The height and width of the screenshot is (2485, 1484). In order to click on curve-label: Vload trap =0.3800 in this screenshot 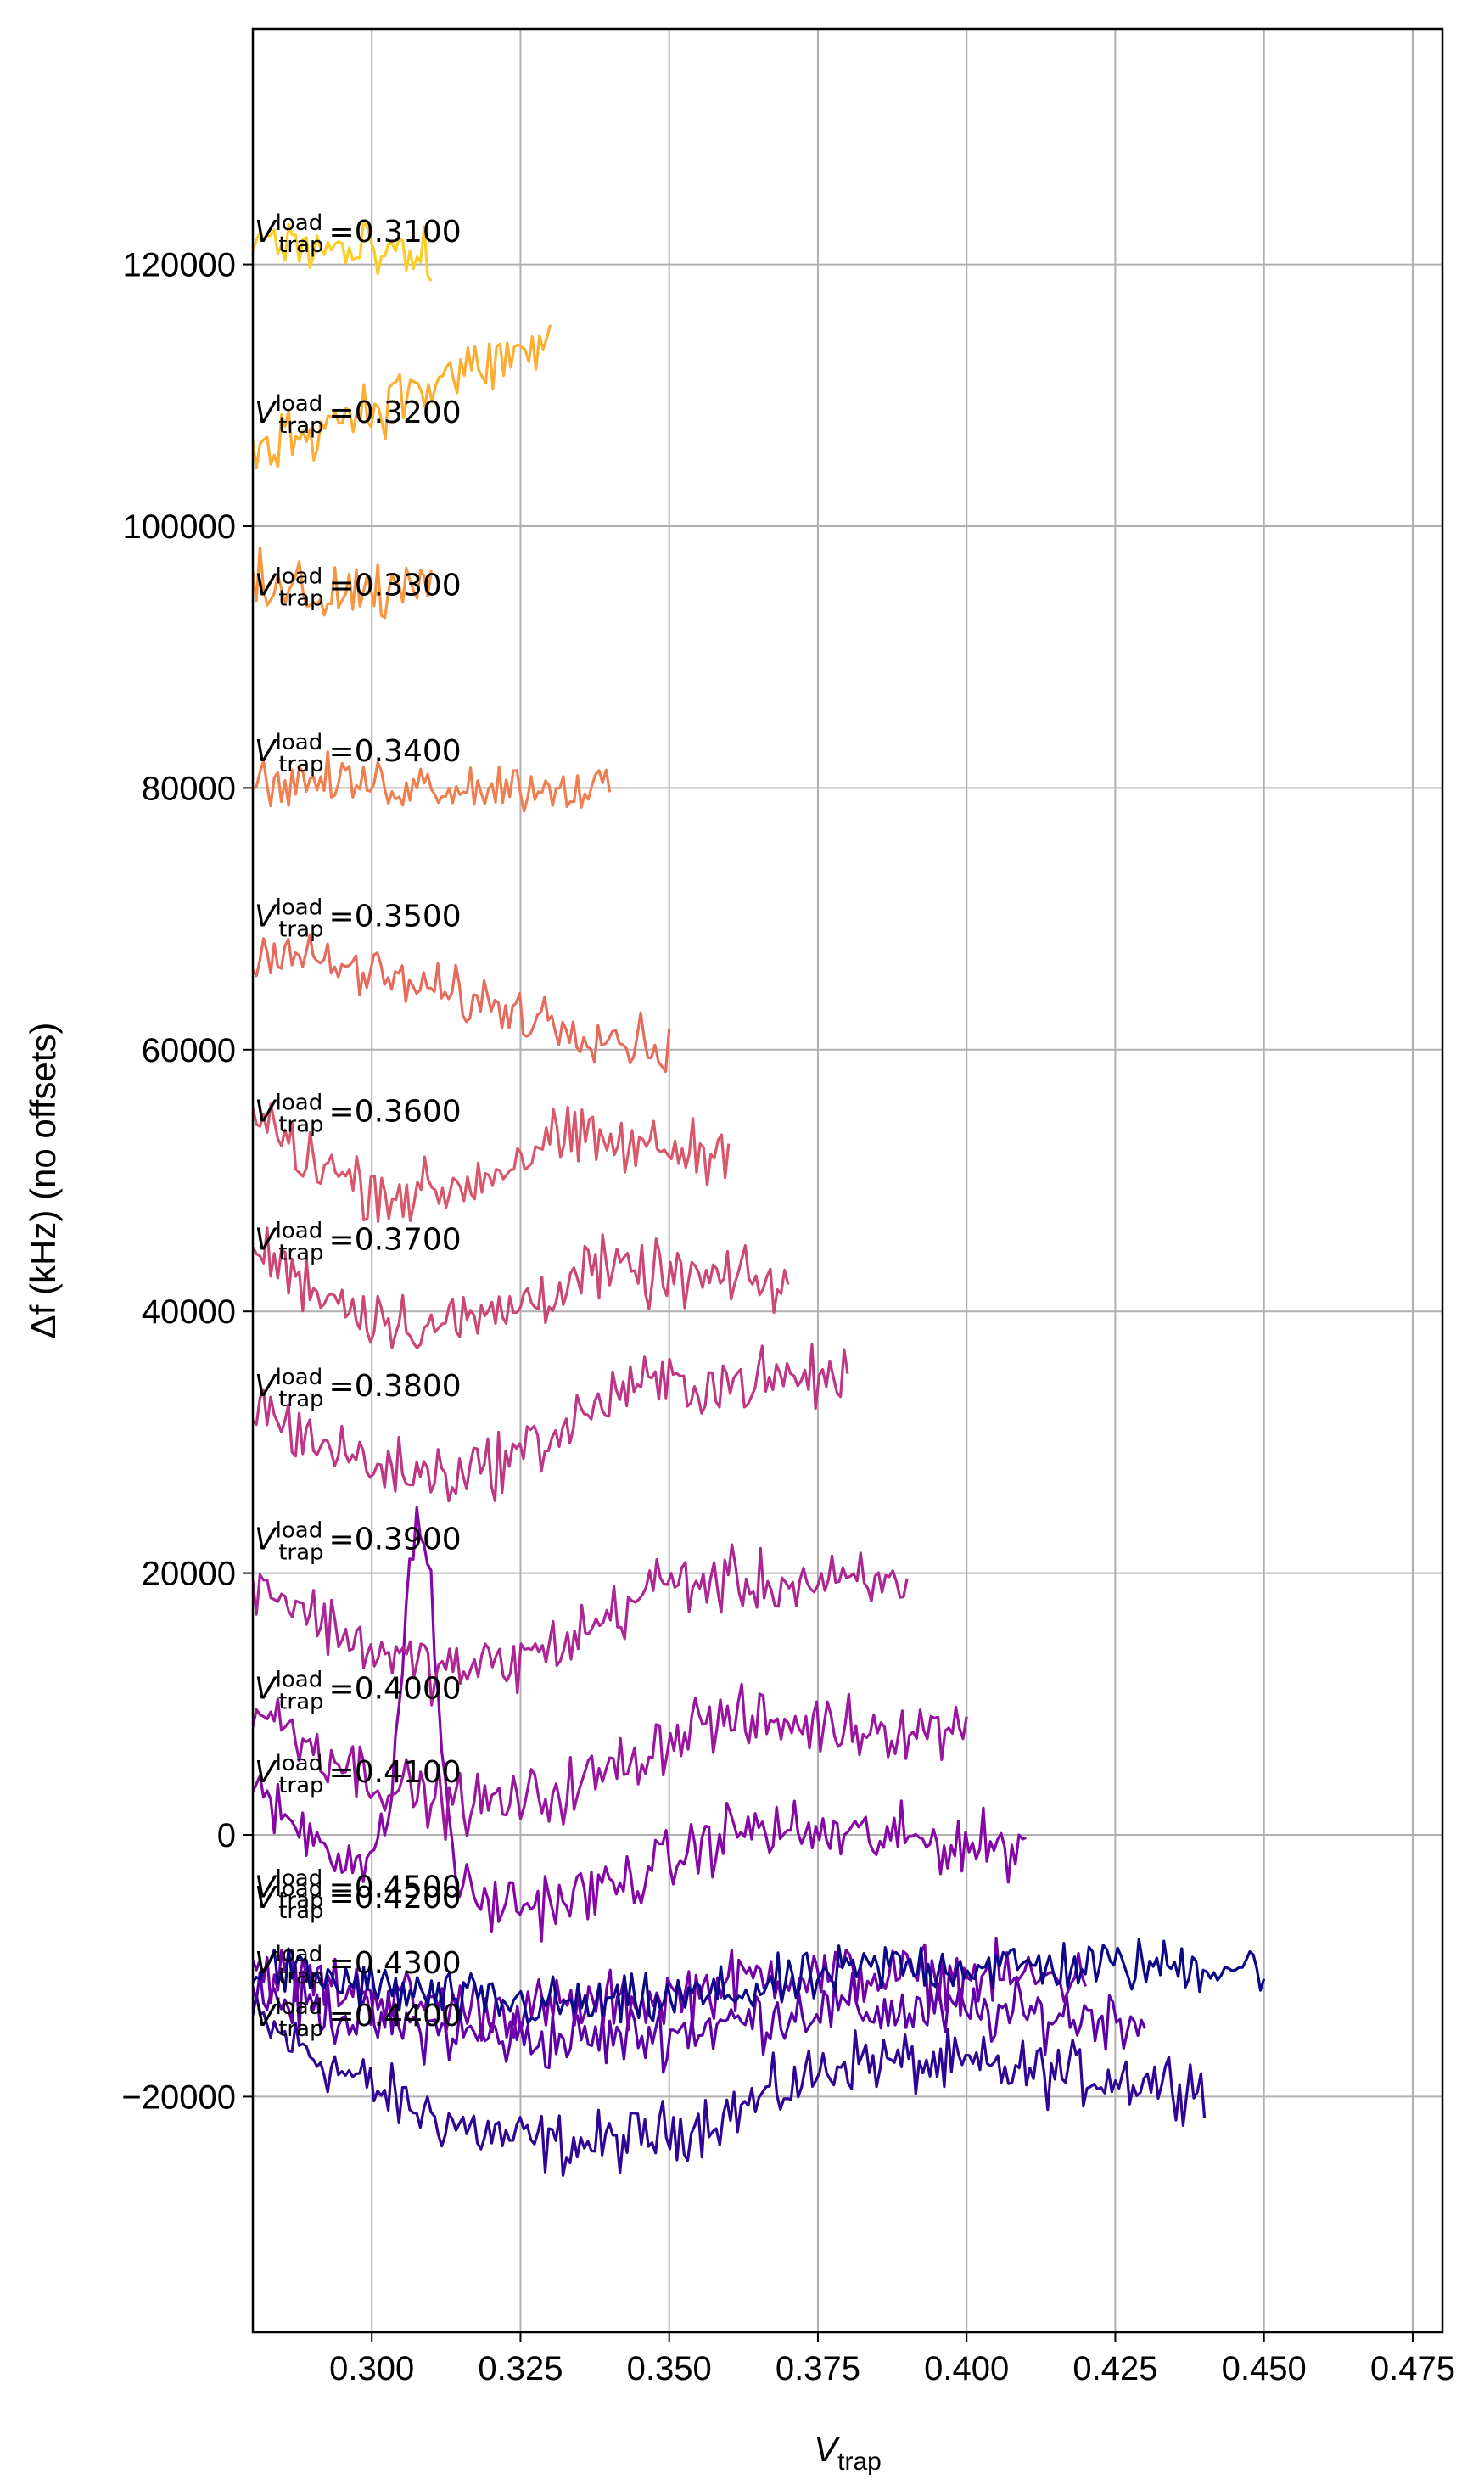, I will do `click(359, 1388)`.